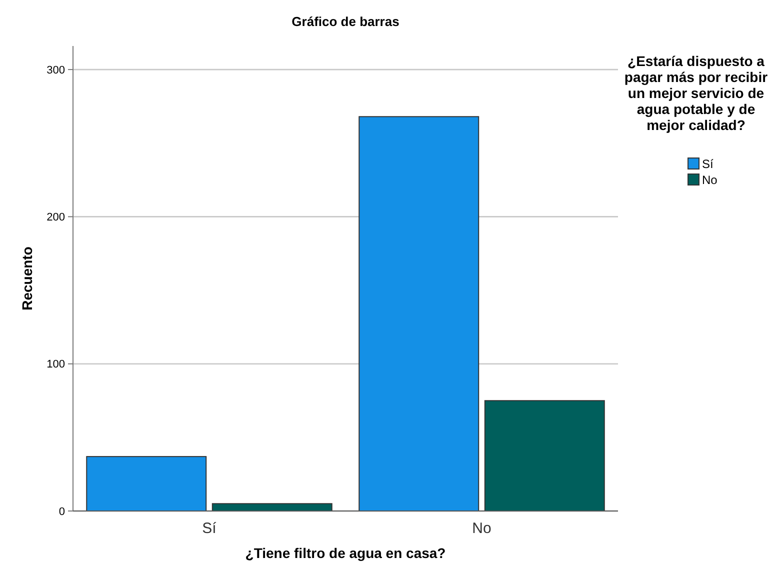 Image resolution: width=782 pixels, height=571 pixels. What do you see at coordinates (696, 93) in the screenshot?
I see `legend-title: ¿Estaría dispuesto a pagar más por recibir un mejor servicio de agua potable y de mejor calidad?` at bounding box center [696, 93].